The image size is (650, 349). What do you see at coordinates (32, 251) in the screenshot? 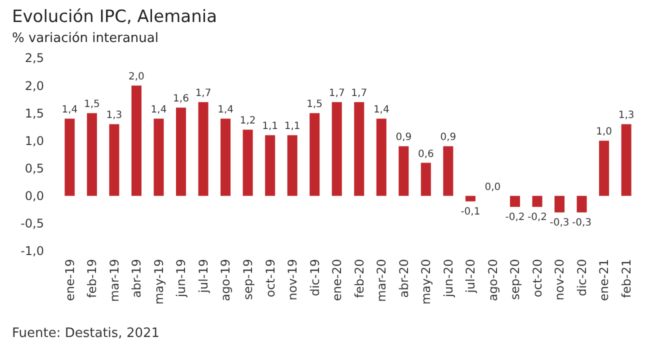
I see `y-tick-label: -1,0` at bounding box center [32, 251].